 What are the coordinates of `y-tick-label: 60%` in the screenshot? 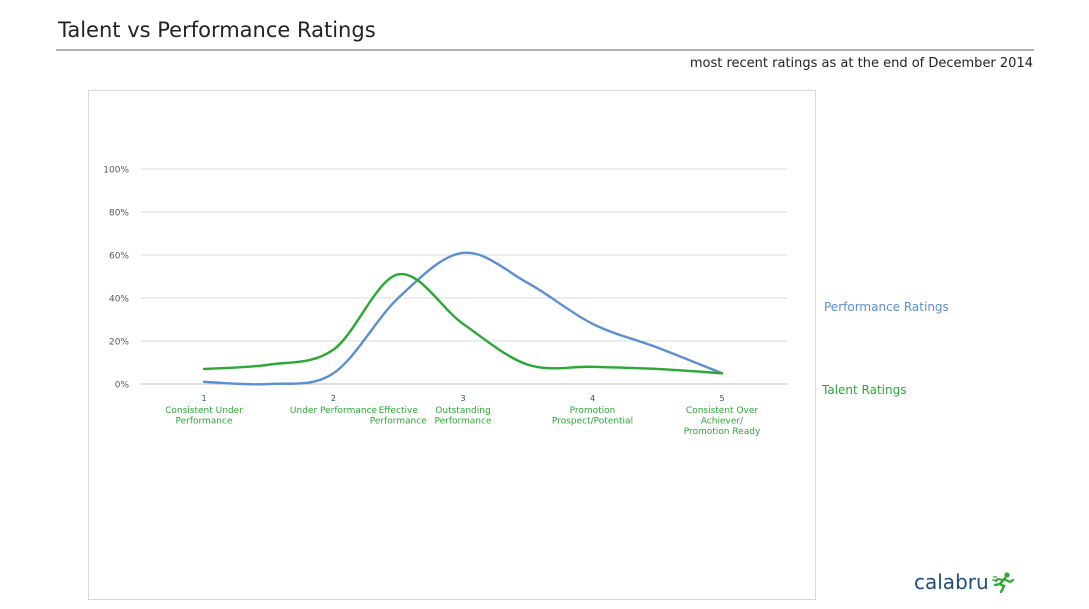 It's located at (119, 257).